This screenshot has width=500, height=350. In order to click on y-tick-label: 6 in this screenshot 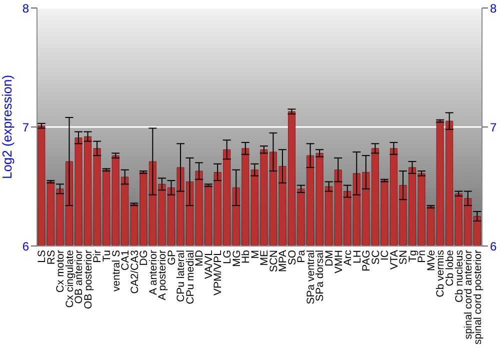, I will do `click(26, 246)`.